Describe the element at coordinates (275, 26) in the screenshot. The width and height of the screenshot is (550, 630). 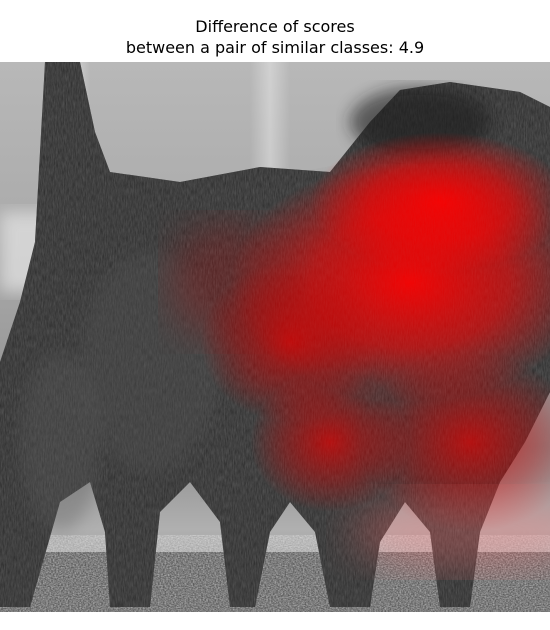
I see `title-line-1: Difference of scores` at that location.